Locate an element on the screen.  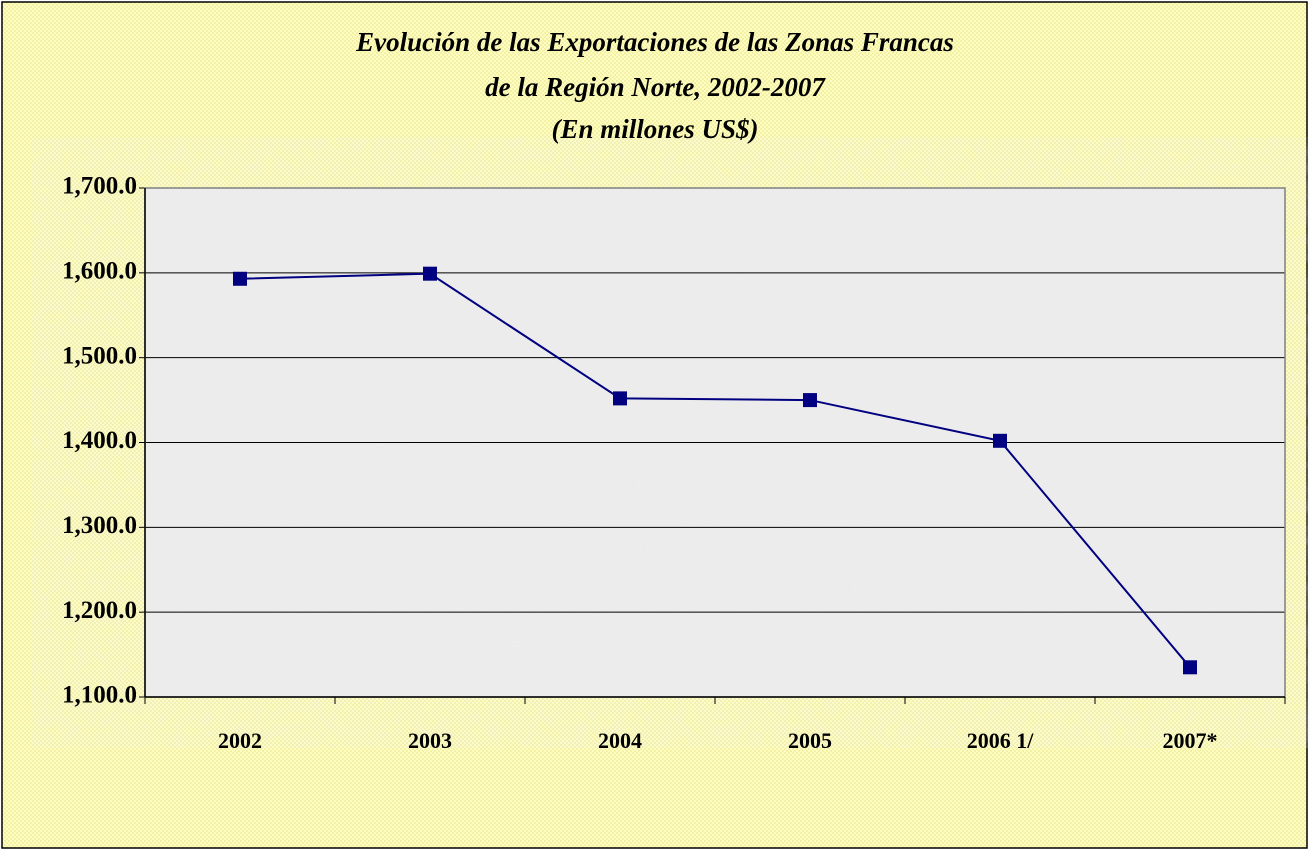
y-tick-label: 1,400.0 is located at coordinates (99, 440).